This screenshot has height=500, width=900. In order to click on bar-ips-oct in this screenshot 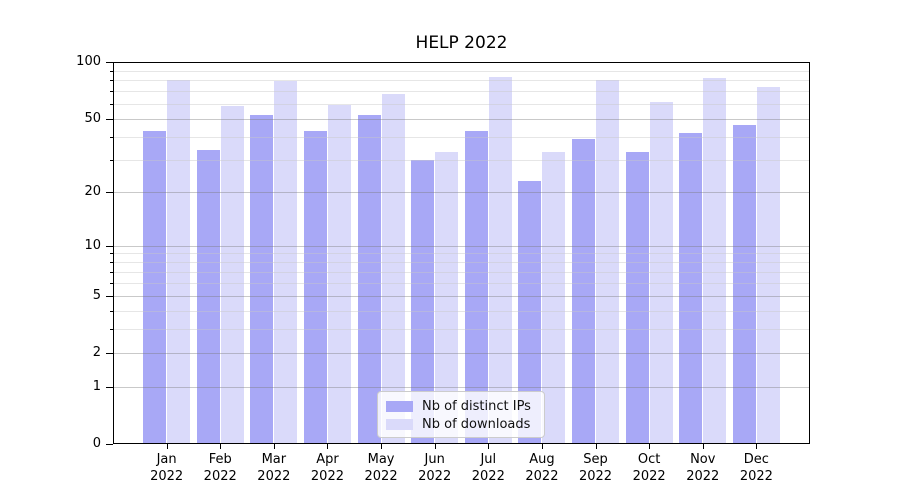, I will do `click(637, 298)`.